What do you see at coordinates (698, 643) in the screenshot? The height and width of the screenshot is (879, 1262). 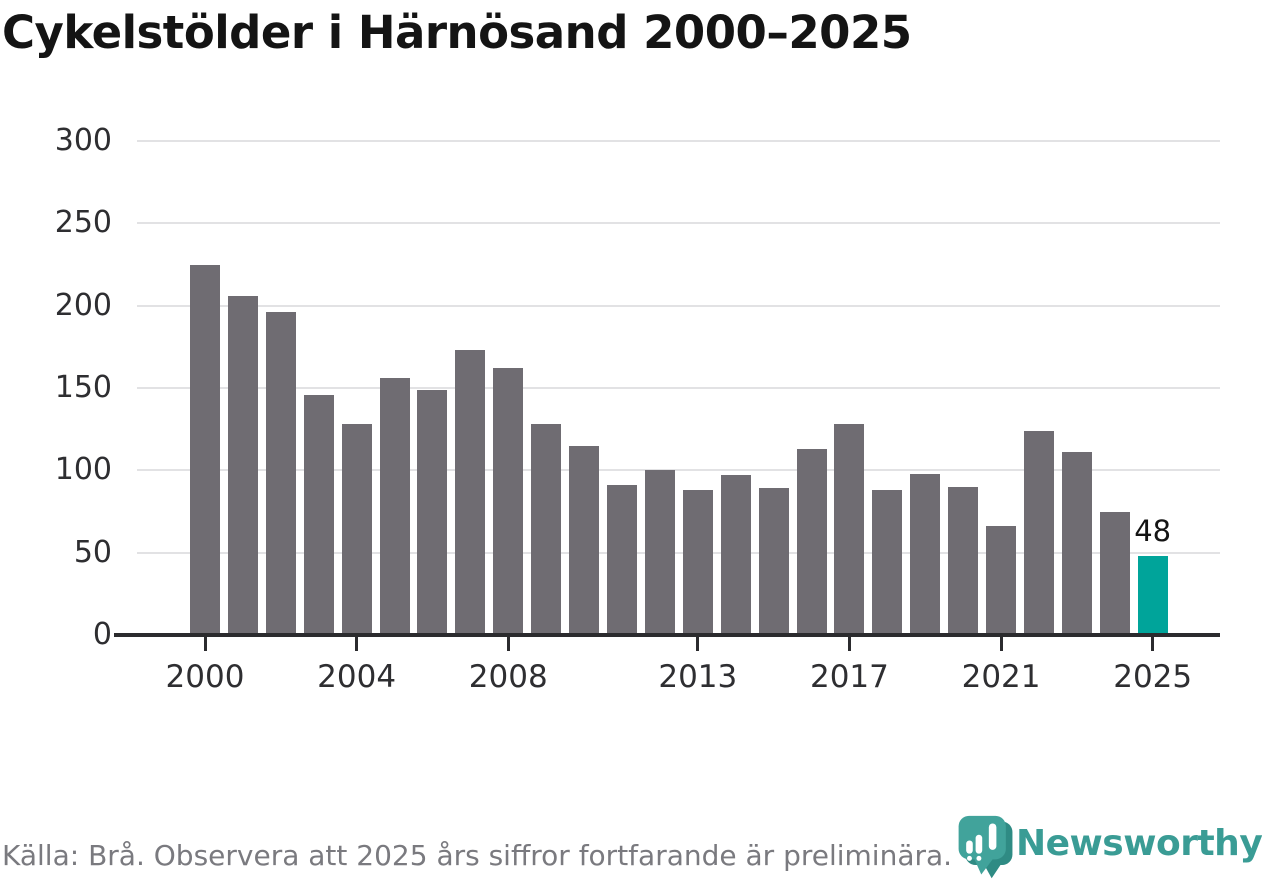 I see `x-tick-2013` at bounding box center [698, 643].